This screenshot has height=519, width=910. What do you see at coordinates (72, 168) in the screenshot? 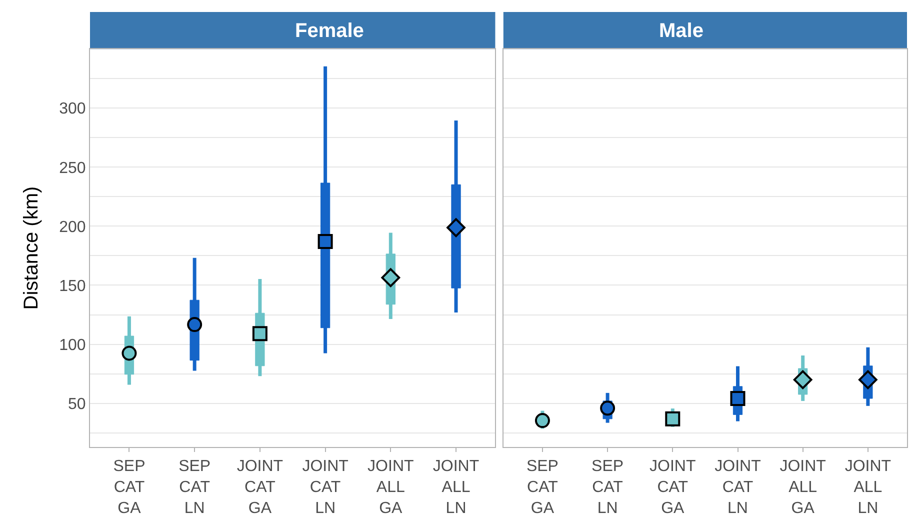
I see `y-tick-label: 250` at bounding box center [72, 168].